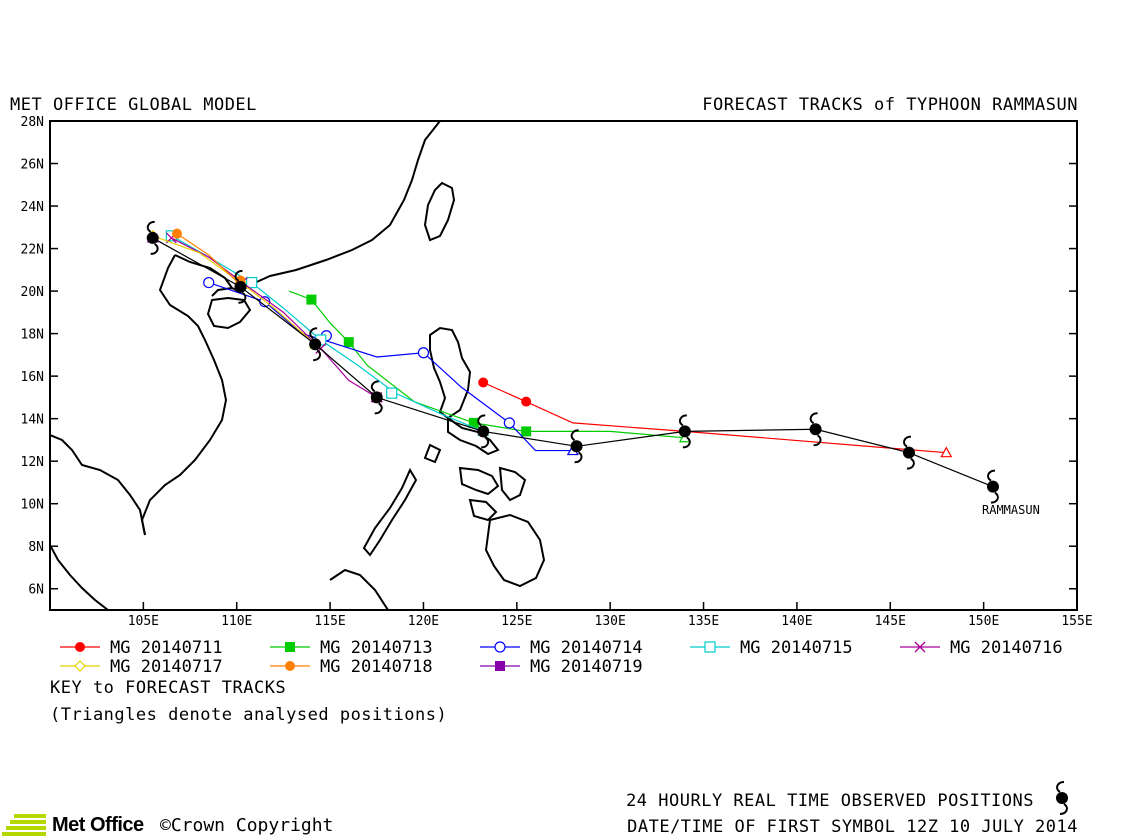 The width and height of the screenshot is (1130, 840). I want to click on lon-tick-label: 110E, so click(236, 621).